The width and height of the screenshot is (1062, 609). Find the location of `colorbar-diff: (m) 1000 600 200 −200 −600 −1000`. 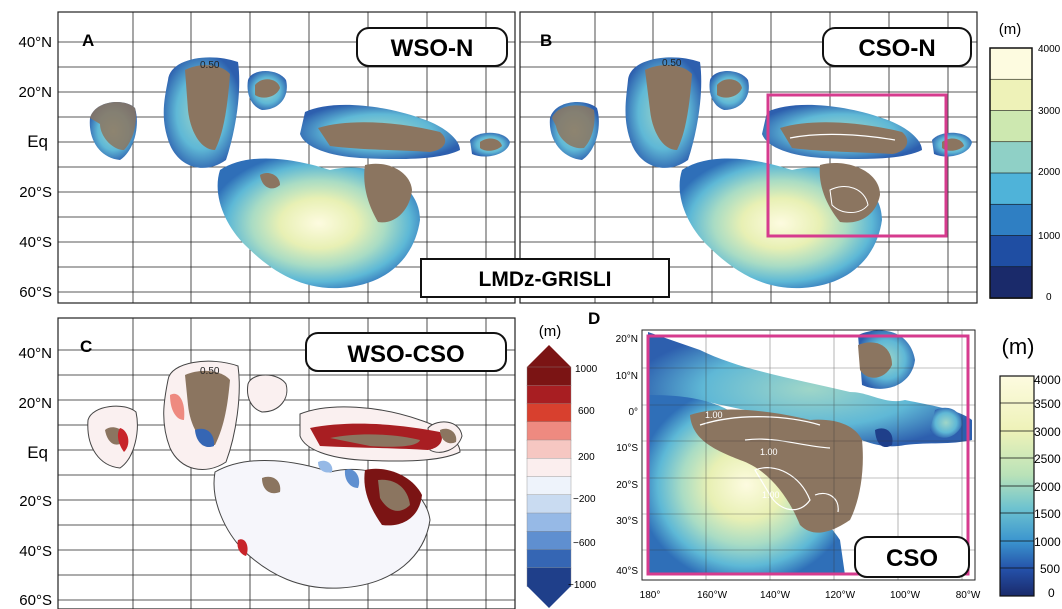

colorbar-diff: (m) 1000 600 200 −200 −600 −1000 is located at coordinates (562, 465).